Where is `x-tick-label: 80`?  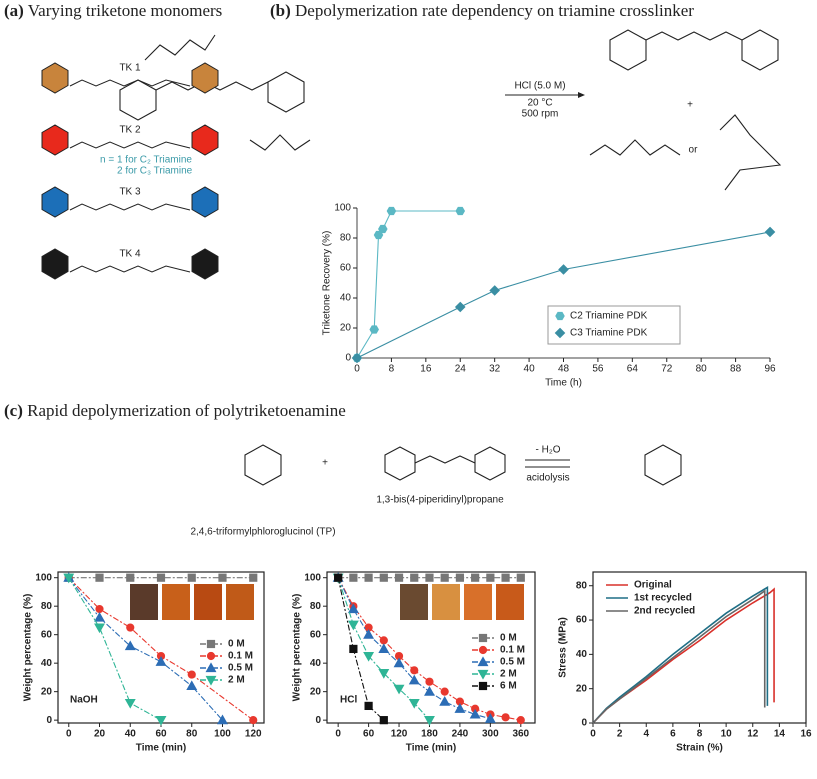 x-tick-label: 80 is located at coordinates (702, 369).